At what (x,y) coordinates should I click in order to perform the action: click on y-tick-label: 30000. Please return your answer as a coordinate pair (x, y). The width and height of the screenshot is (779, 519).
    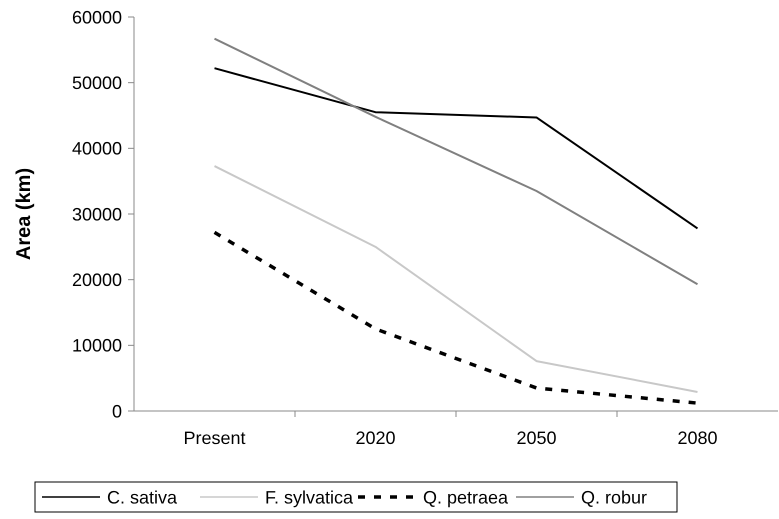
    Looking at the image, I should click on (97, 214).